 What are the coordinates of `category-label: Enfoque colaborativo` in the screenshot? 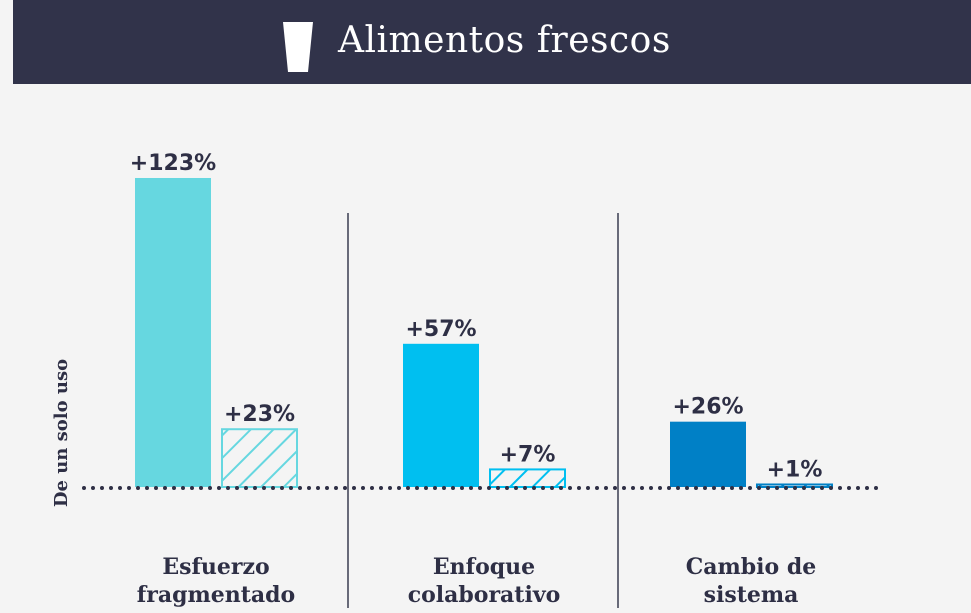 It's located at (484, 581).